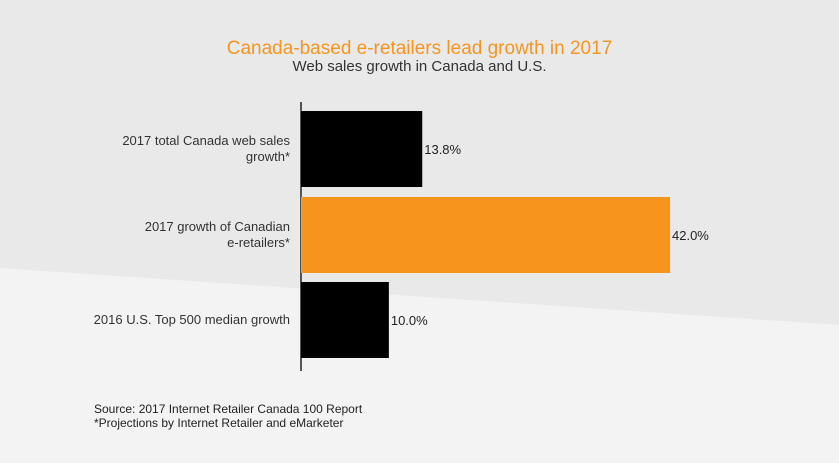  Describe the element at coordinates (268, 156) in the screenshot. I see `category-label-1-line-2: growth*` at that location.